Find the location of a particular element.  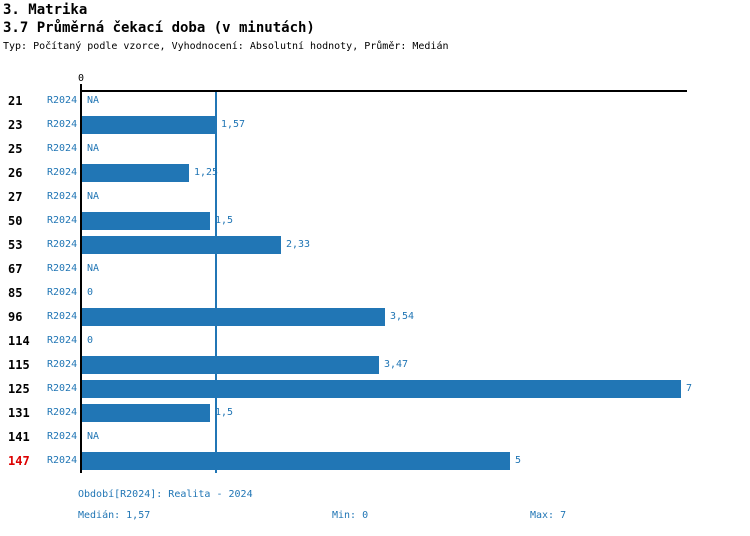

row-category-label: 125 is located at coordinates (19, 389).